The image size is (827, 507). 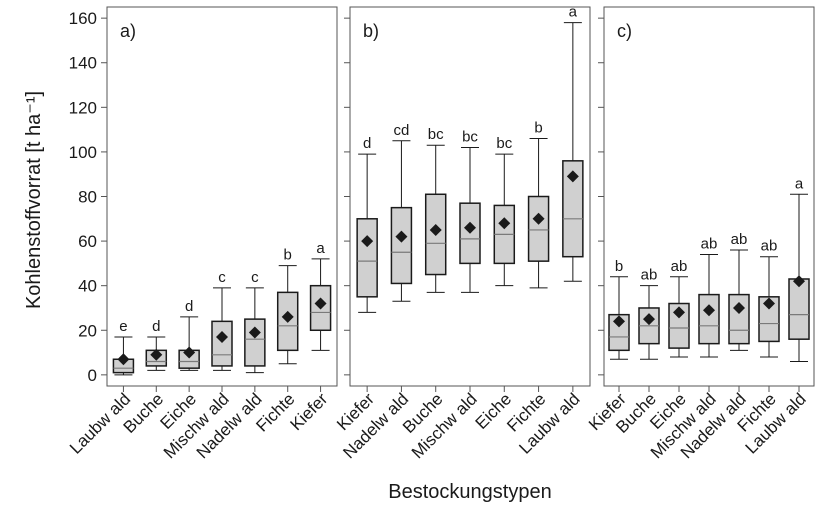 I want to click on y-tick-label: 100, so click(x=83, y=152).